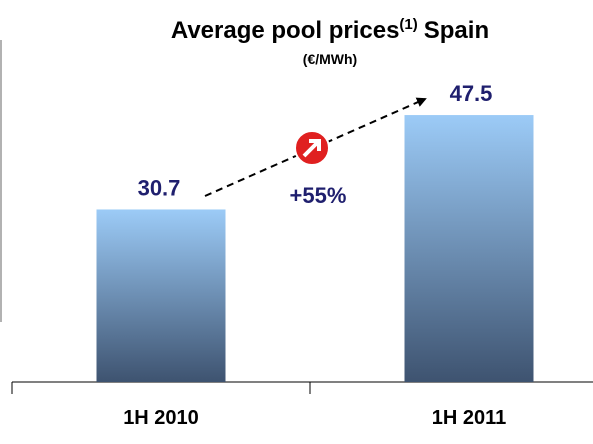 Image resolution: width=593 pixels, height=444 pixels. Describe the element at coordinates (330, 59) in the screenshot. I see `chart-subtitle: (€/MWh)` at that location.